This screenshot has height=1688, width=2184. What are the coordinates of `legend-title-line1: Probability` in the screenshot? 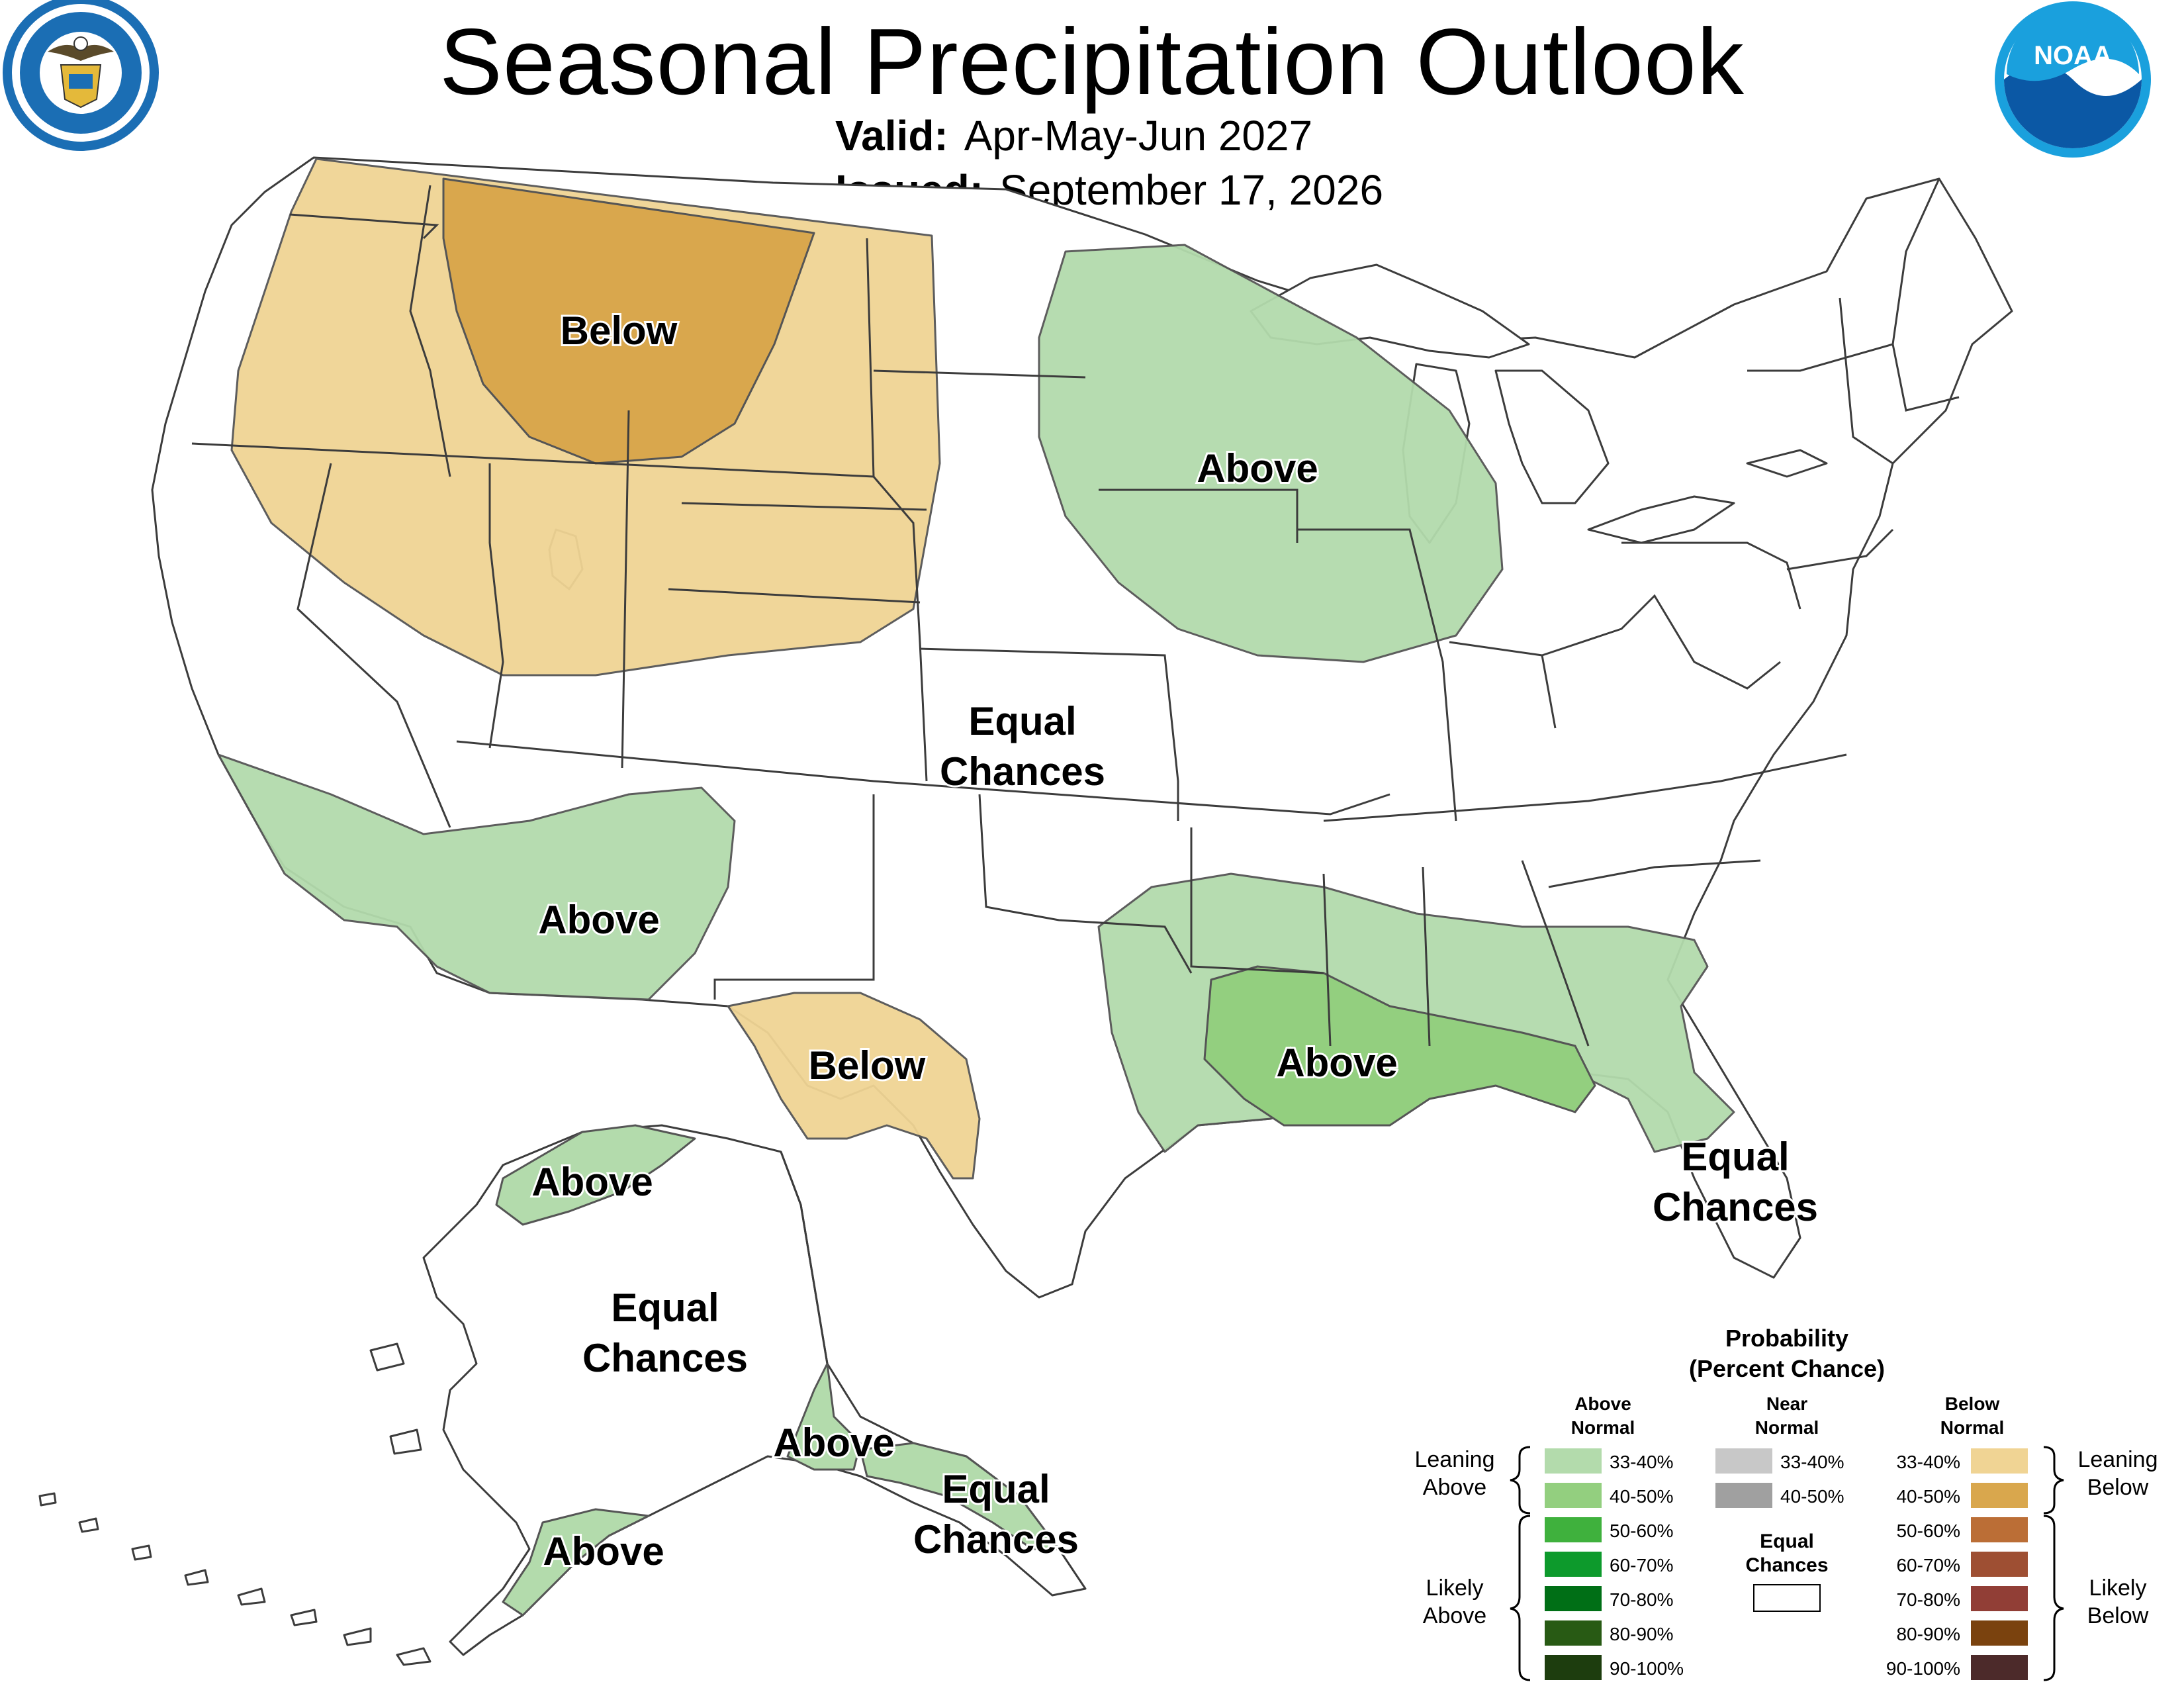 It's located at (1786, 1338).